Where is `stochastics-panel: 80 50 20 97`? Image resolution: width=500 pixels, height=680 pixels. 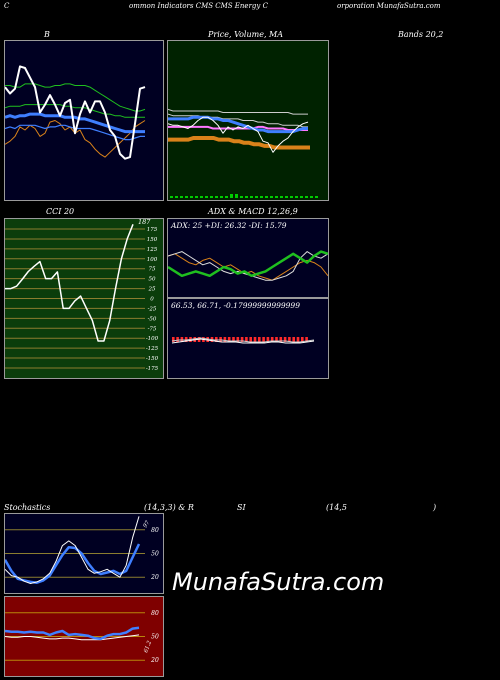 stochastics-panel: 80 50 20 97 is located at coordinates (84, 553).